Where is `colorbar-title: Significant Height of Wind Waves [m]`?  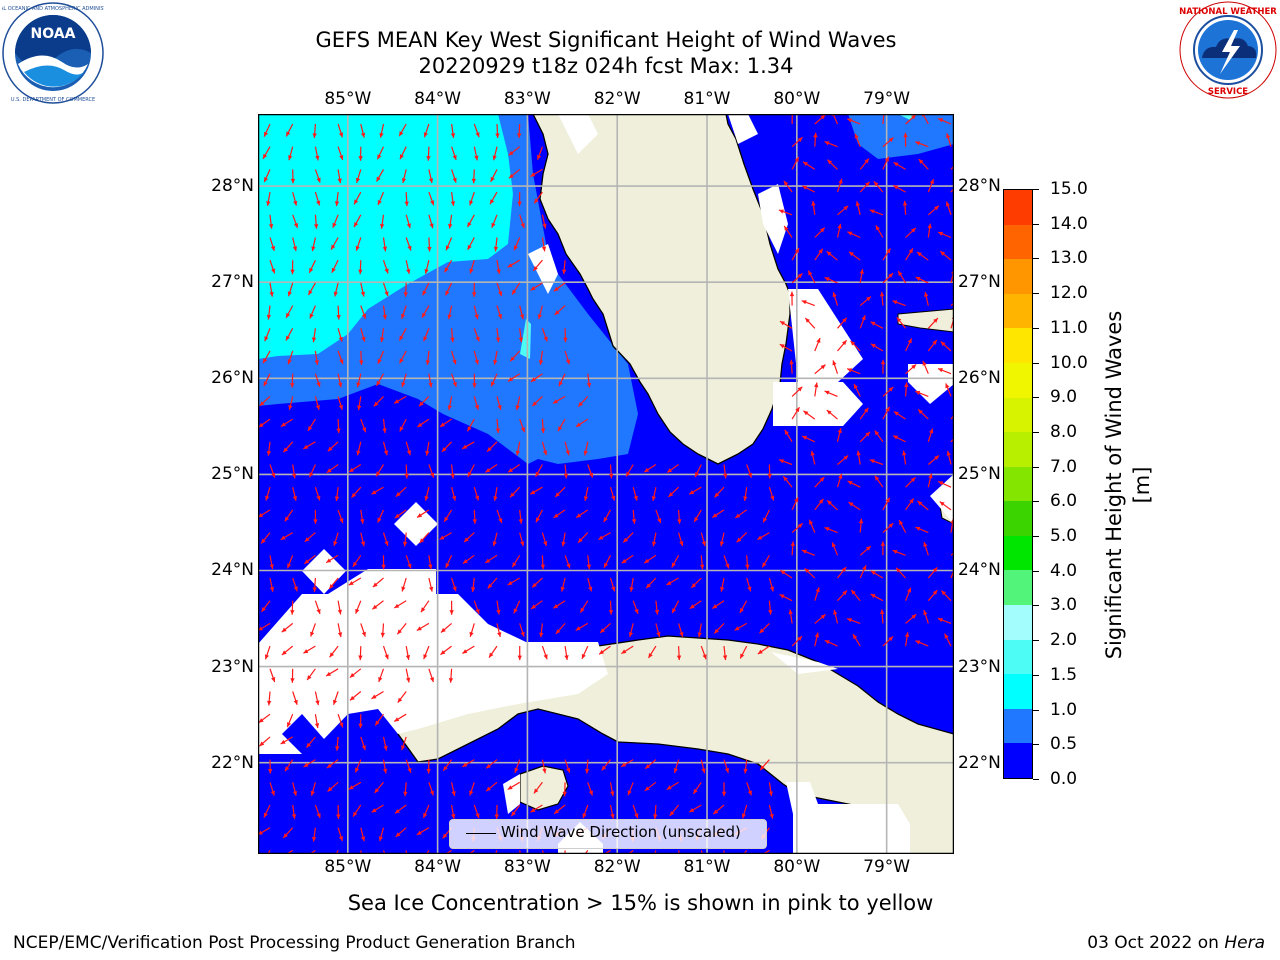 colorbar-title: Significant Height of Wind Waves [m] is located at coordinates (1128, 485).